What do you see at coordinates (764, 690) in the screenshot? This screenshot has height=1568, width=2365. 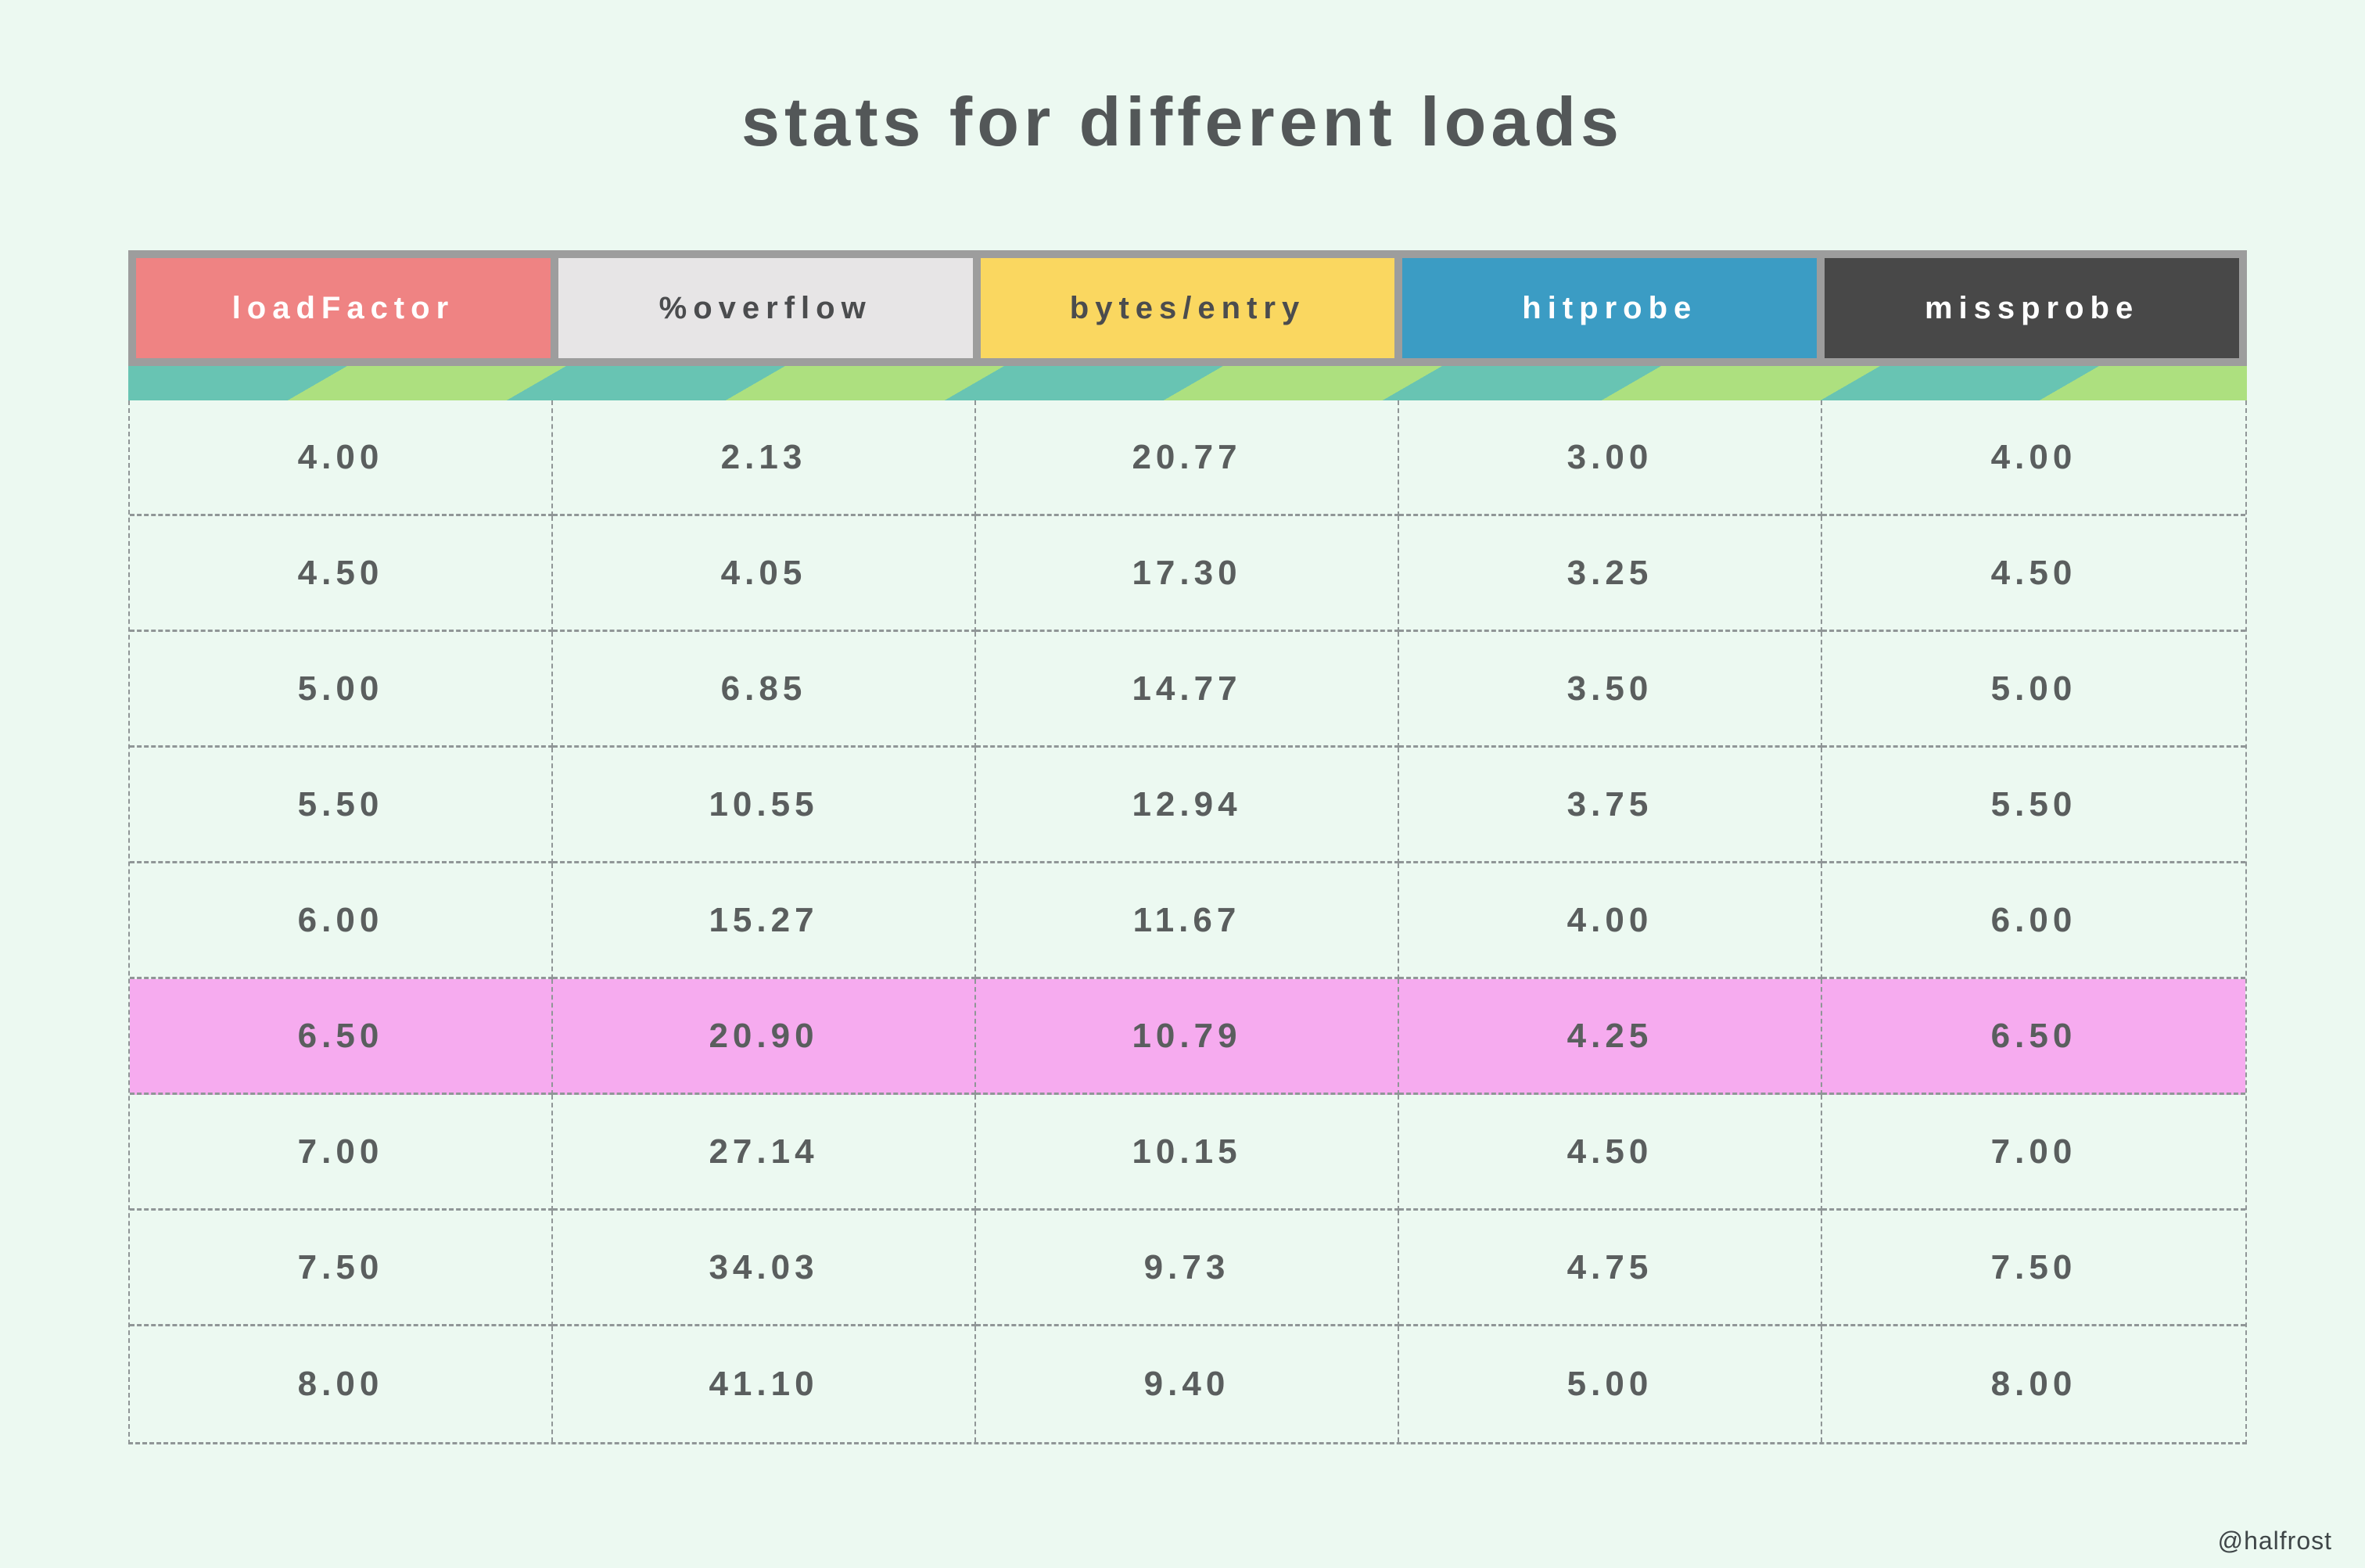 I see `table-cell: 6.85` at bounding box center [764, 690].